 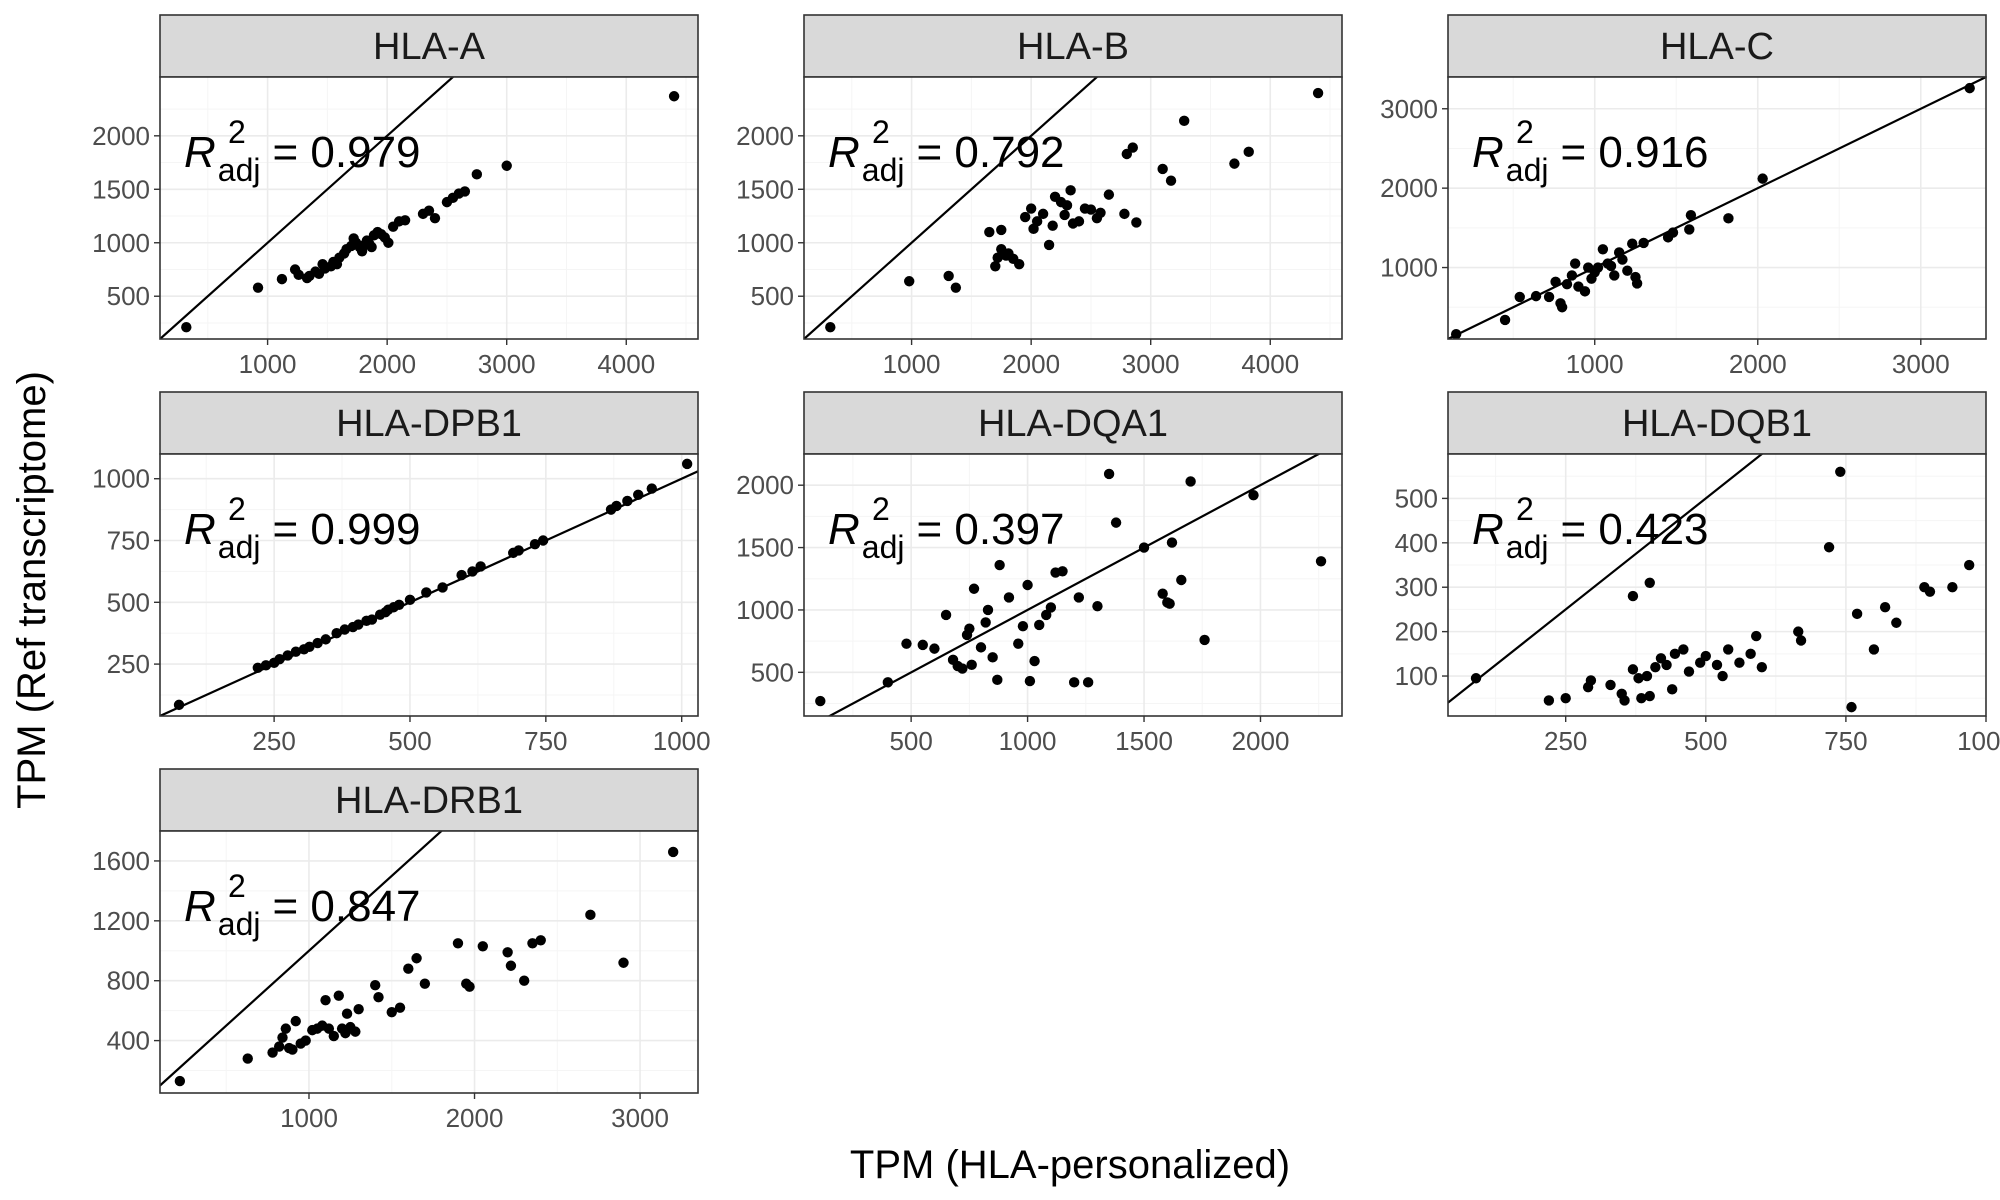 What do you see at coordinates (121, 921) in the screenshot?
I see `y-tick-label: 1200` at bounding box center [121, 921].